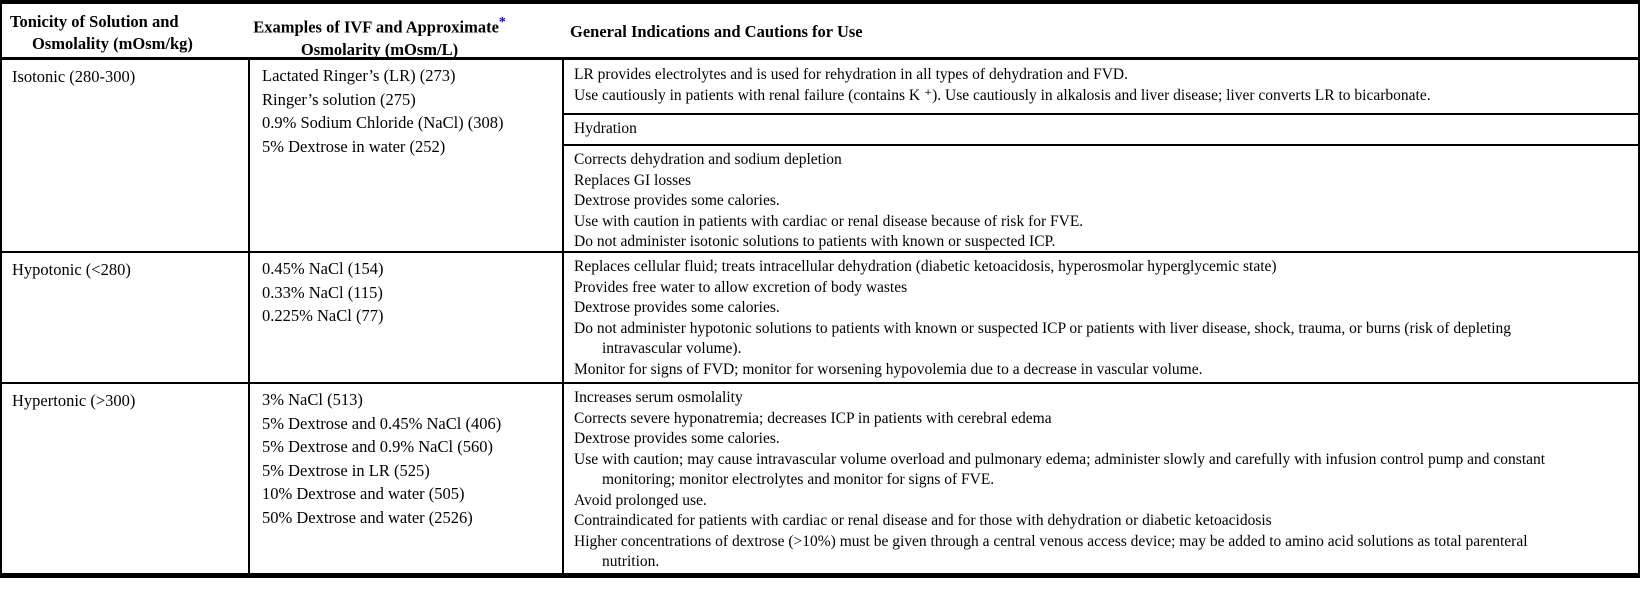 The image size is (1640, 600). What do you see at coordinates (502, 21) in the screenshot?
I see `footnote-asterisk: *` at bounding box center [502, 21].